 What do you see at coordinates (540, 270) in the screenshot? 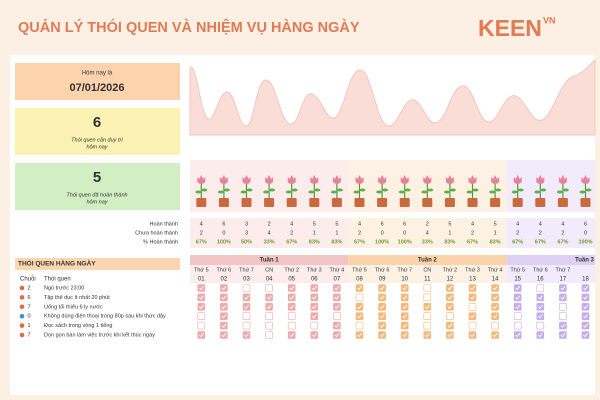
I see `weekday-label: Thứ 6` at bounding box center [540, 270].